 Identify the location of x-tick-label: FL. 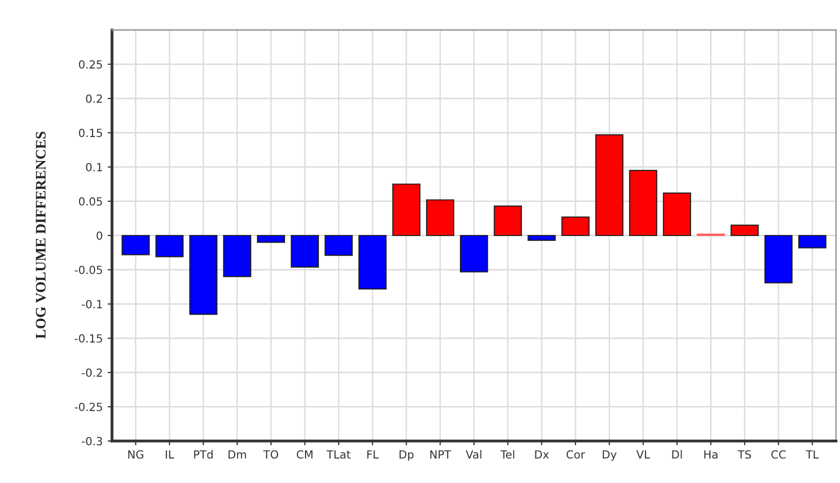
(373, 454).